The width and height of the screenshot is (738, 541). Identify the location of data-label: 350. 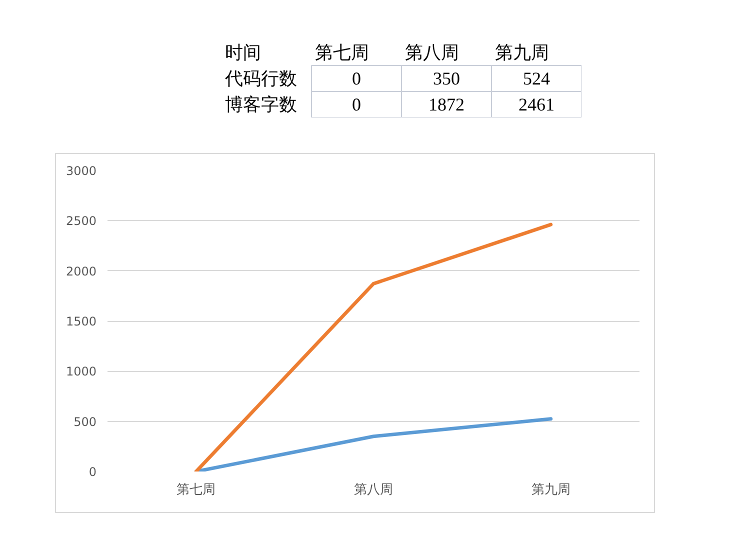
(446, 78).